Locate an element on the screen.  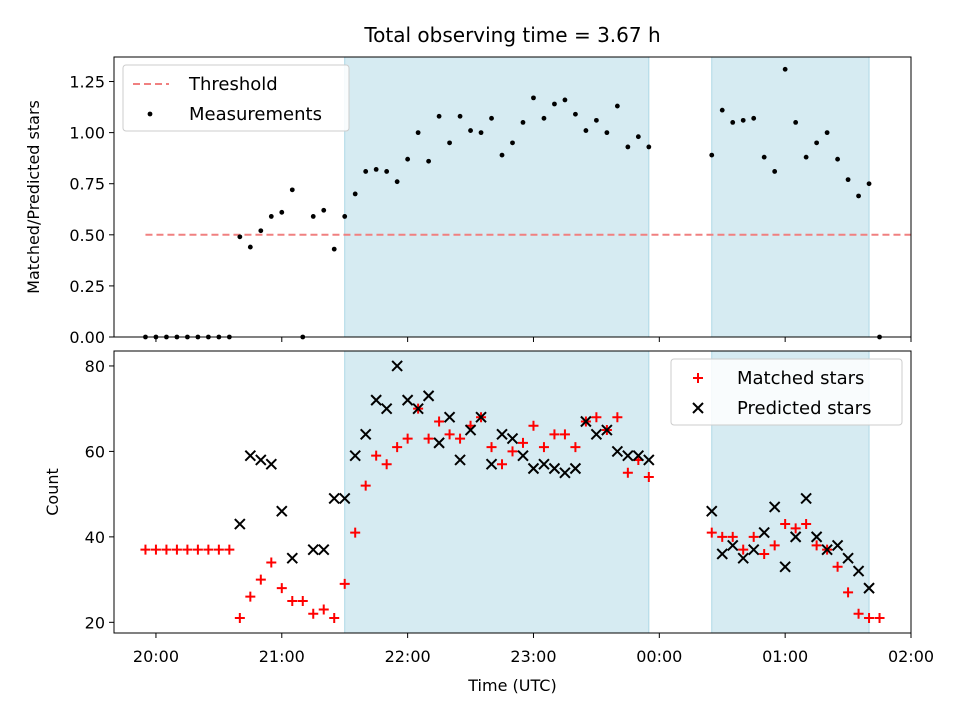
y-axis-label: Matched/Predicted stars is located at coordinates (33, 197).